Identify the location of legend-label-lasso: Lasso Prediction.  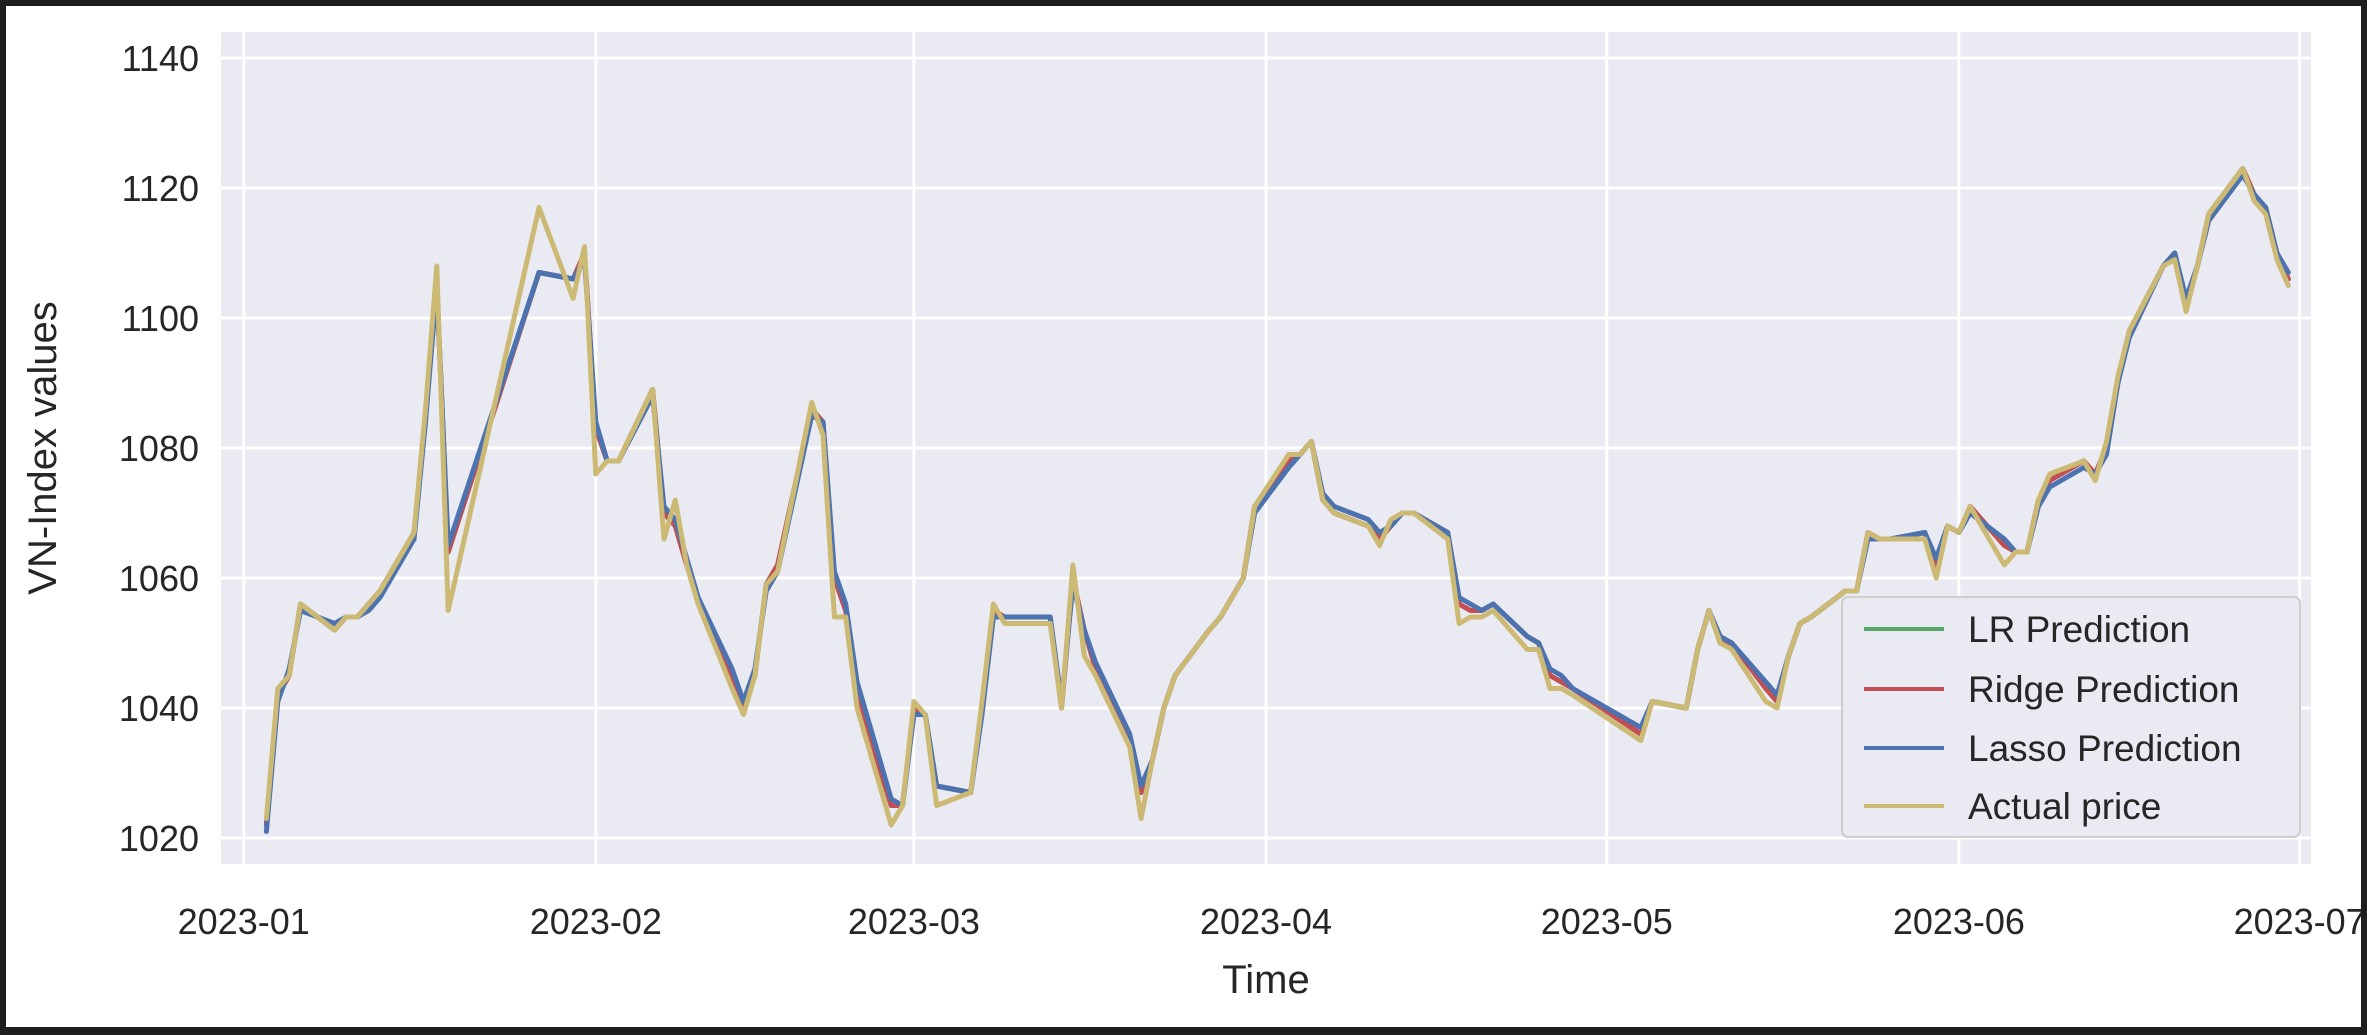
(2105, 748).